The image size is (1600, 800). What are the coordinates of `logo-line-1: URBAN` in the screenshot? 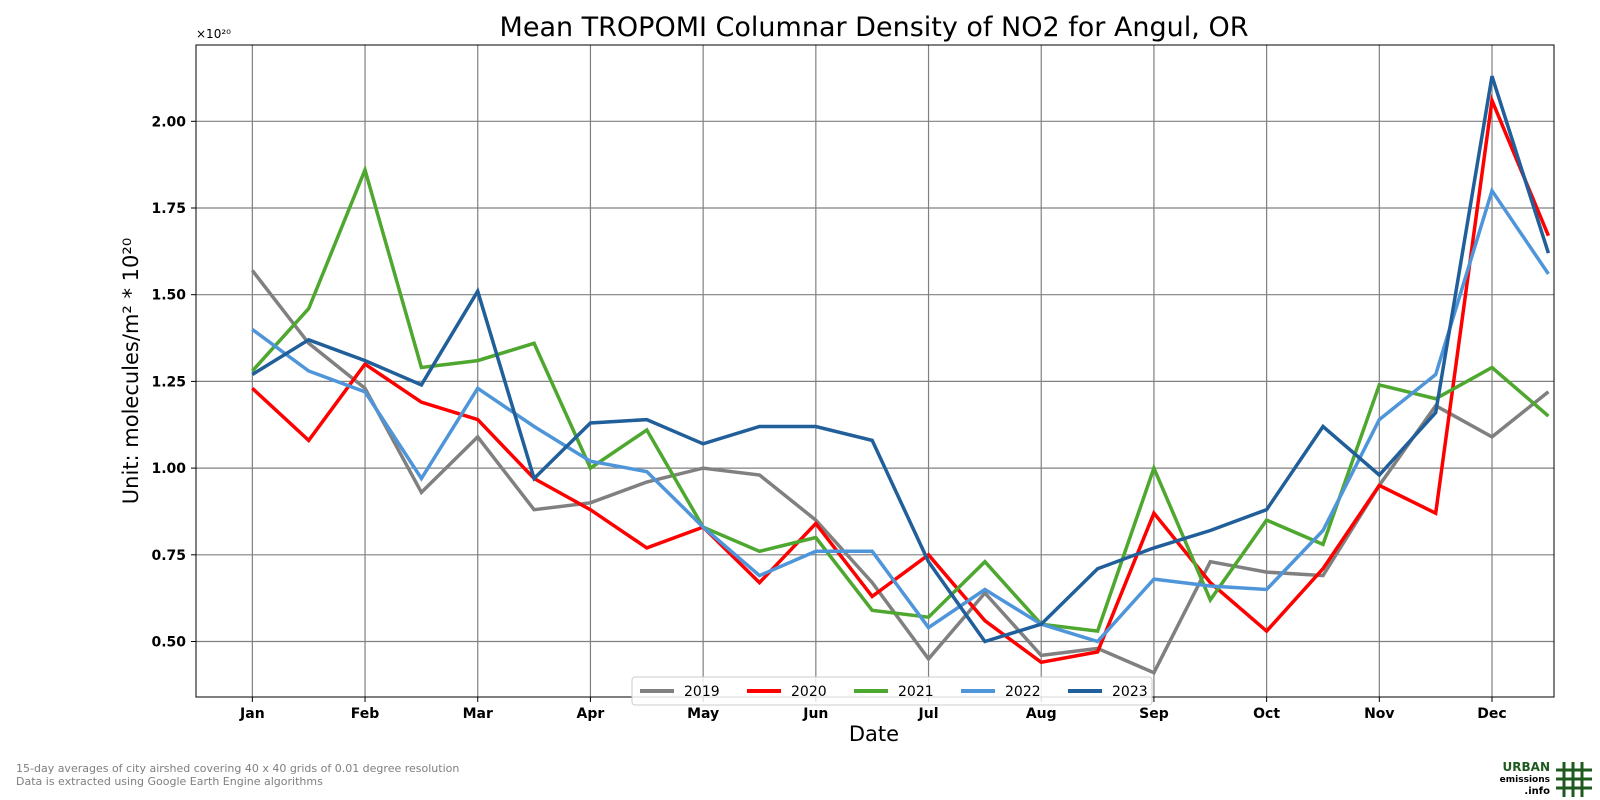 It's located at (1526, 767).